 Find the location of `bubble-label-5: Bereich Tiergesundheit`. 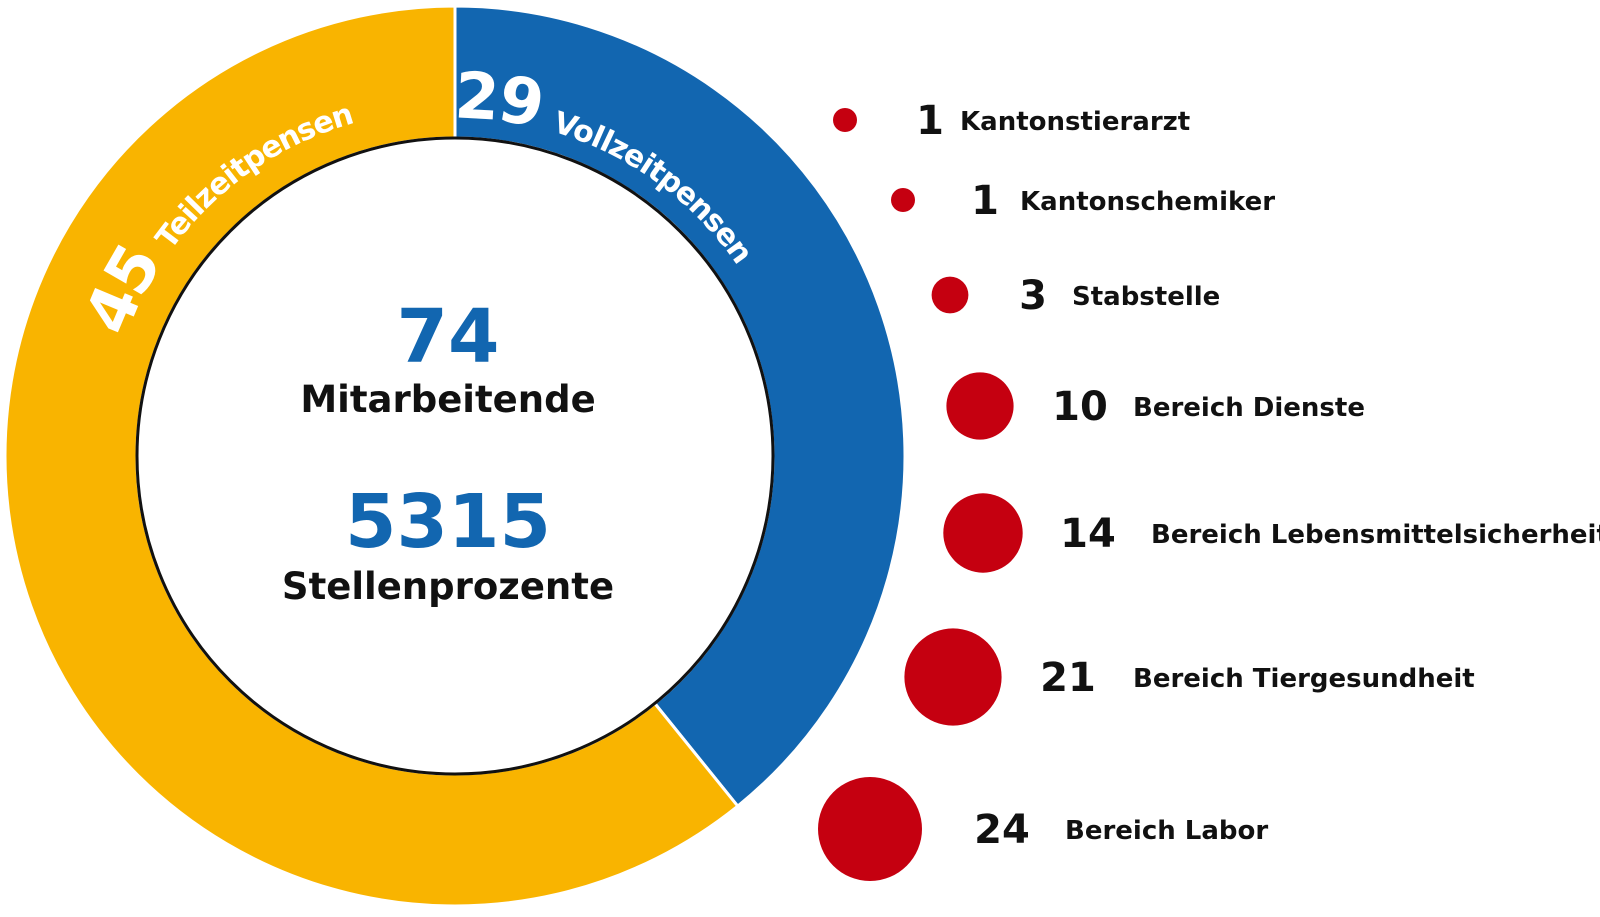

bubble-label-5: Bereich Tiergesundheit is located at coordinates (1304, 679).